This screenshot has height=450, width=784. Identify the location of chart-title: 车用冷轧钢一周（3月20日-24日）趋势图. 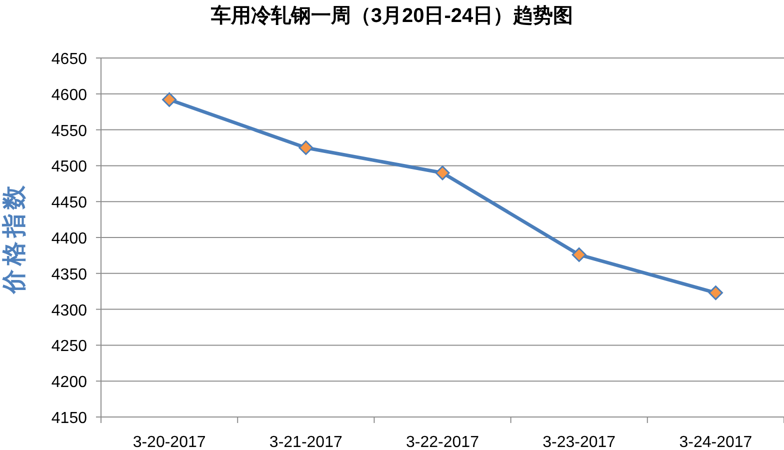
(392, 15).